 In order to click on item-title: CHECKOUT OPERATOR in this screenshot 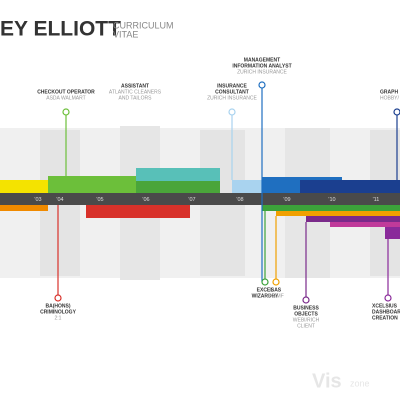, I will do `click(66, 92)`.